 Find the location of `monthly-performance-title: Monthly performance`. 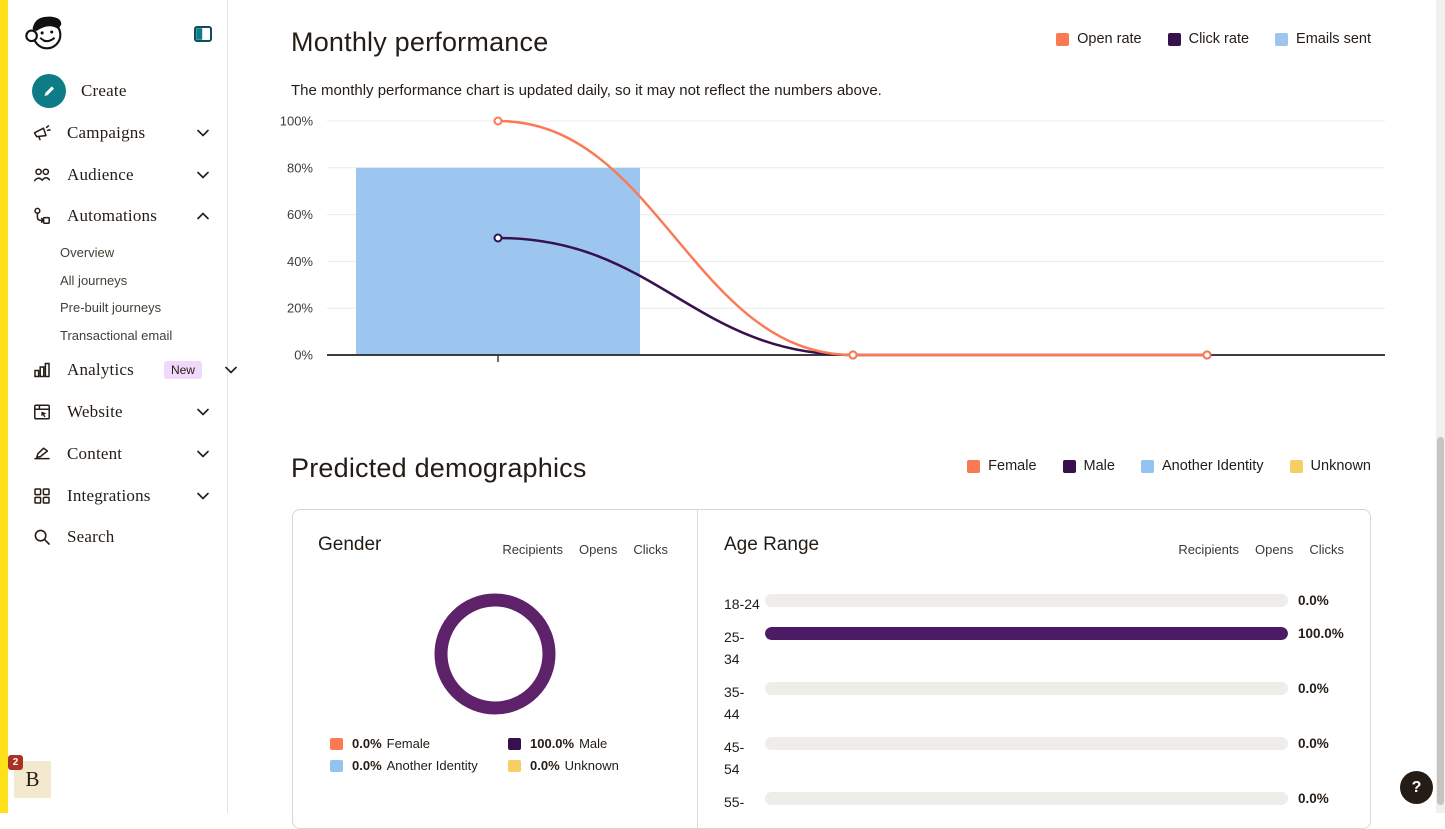

monthly-performance-title: Monthly performance is located at coordinates (420, 42).